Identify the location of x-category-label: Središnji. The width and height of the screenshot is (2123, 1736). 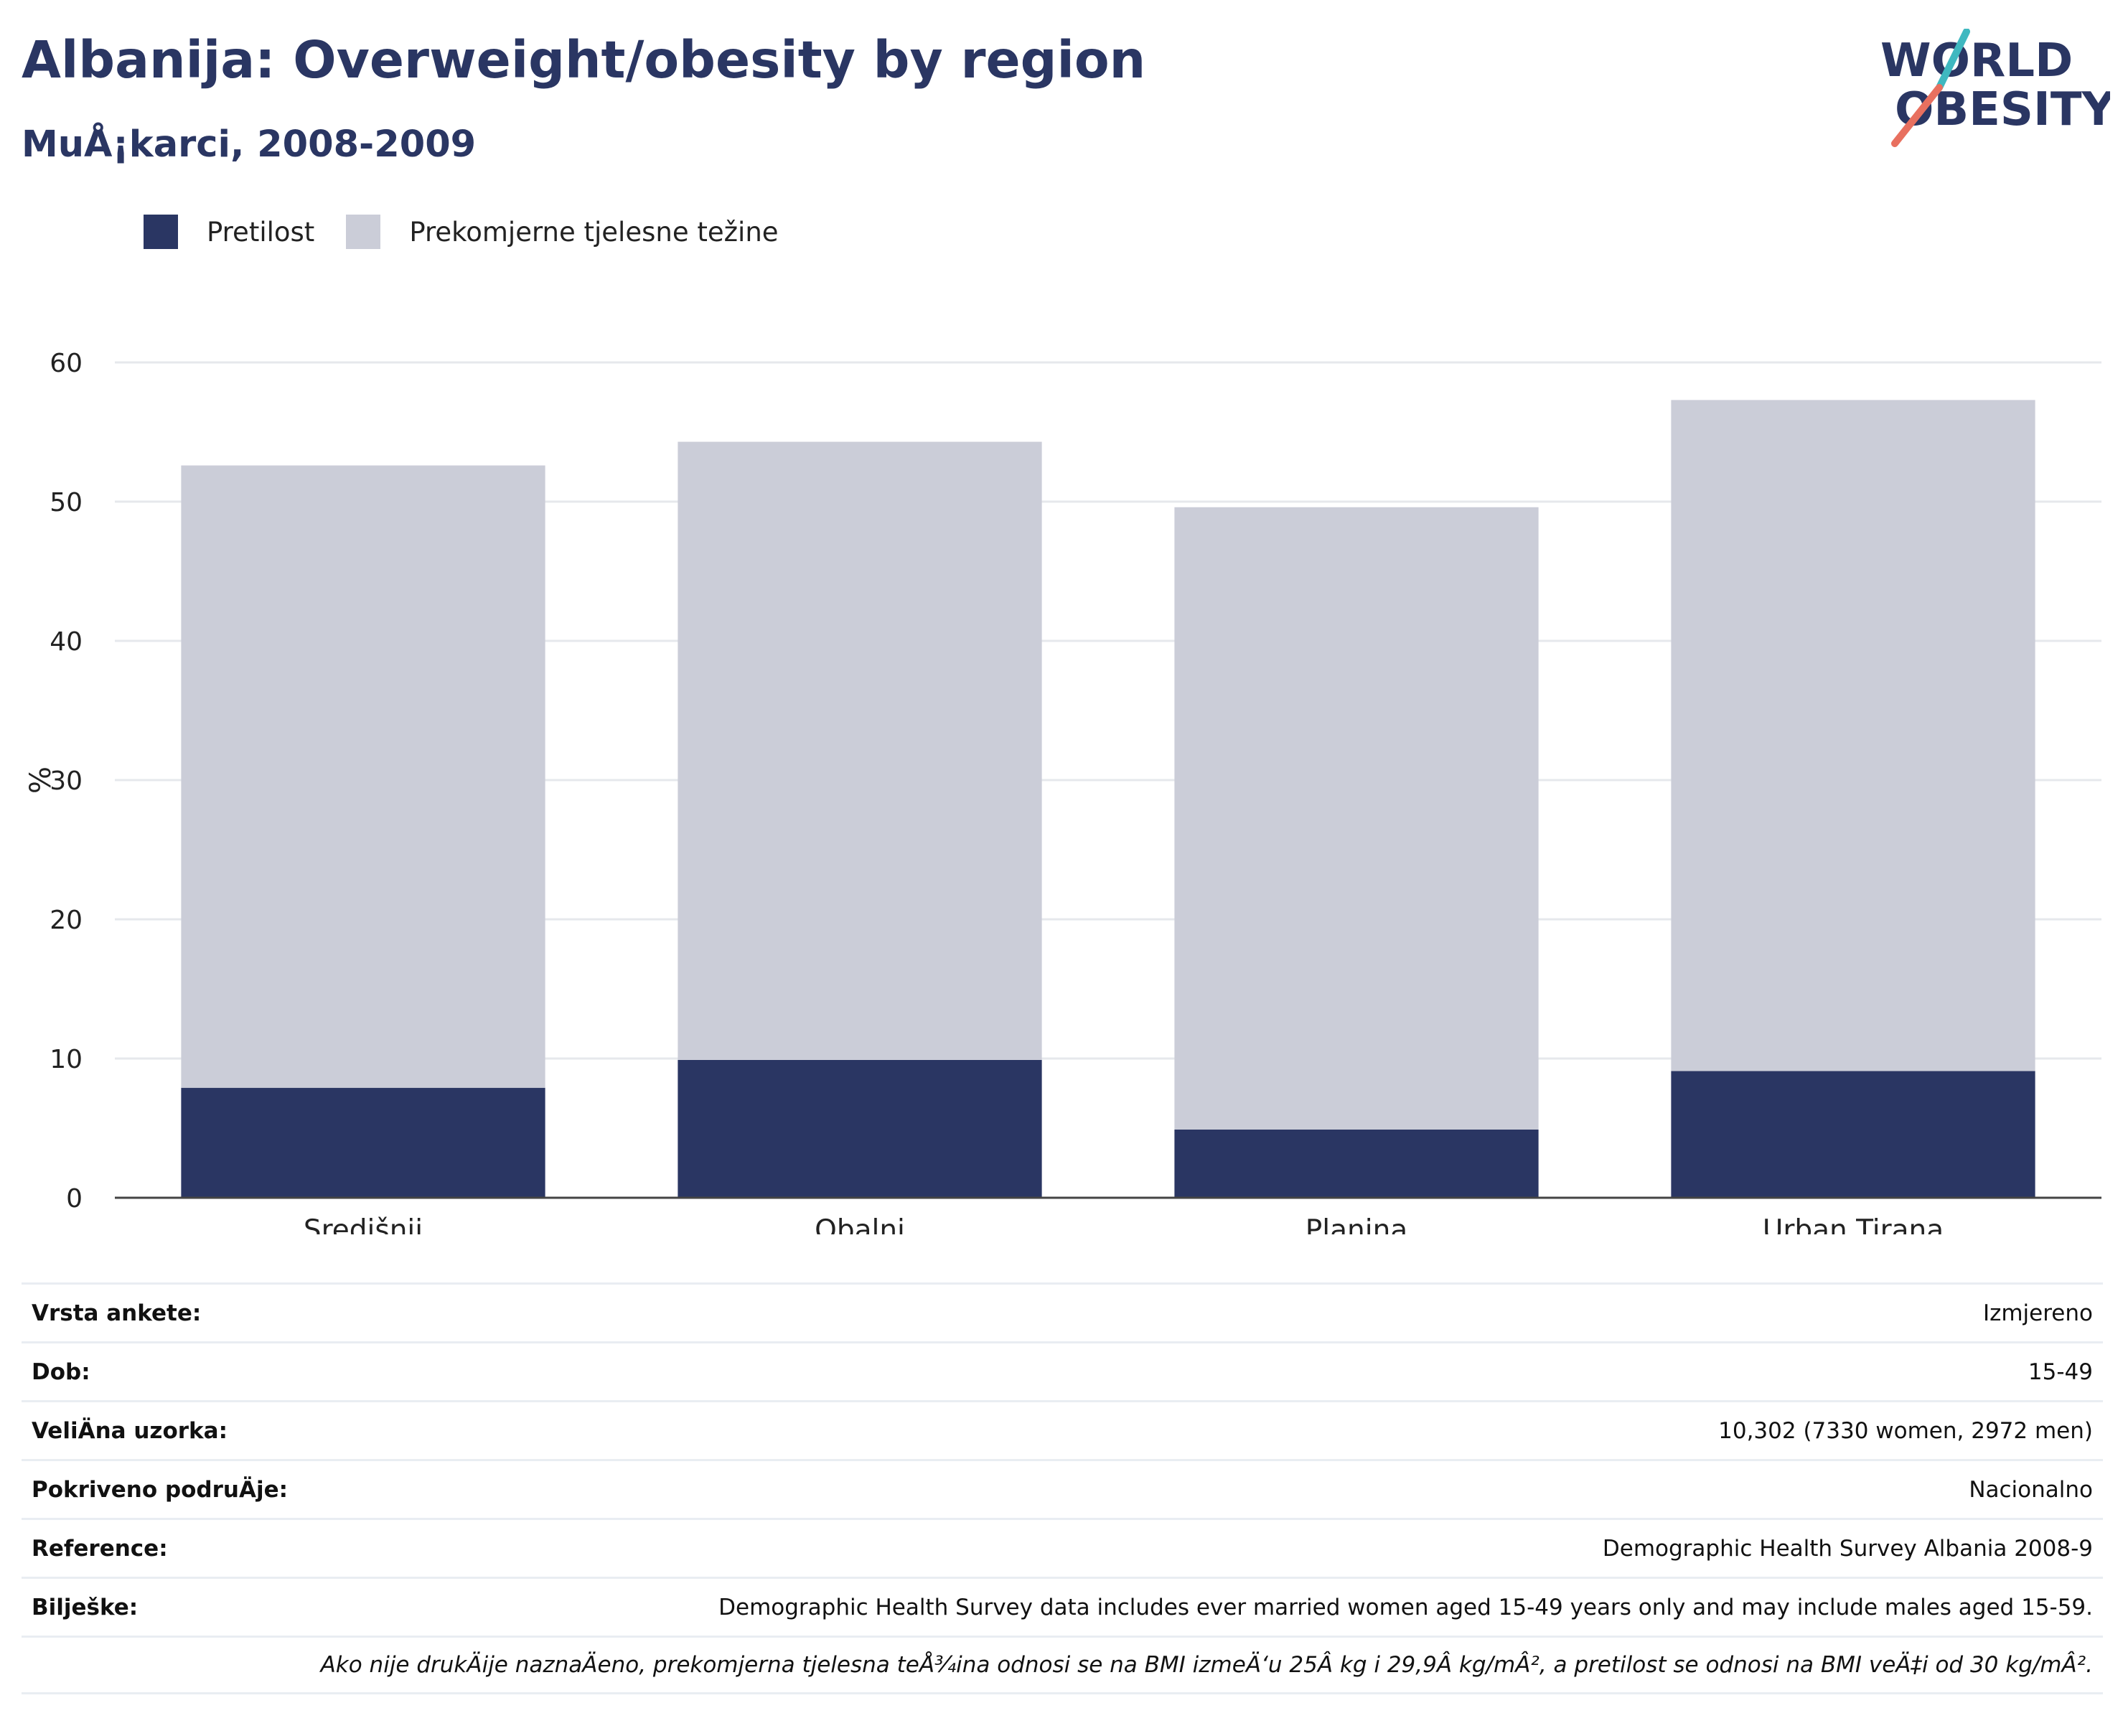
(363, 1224).